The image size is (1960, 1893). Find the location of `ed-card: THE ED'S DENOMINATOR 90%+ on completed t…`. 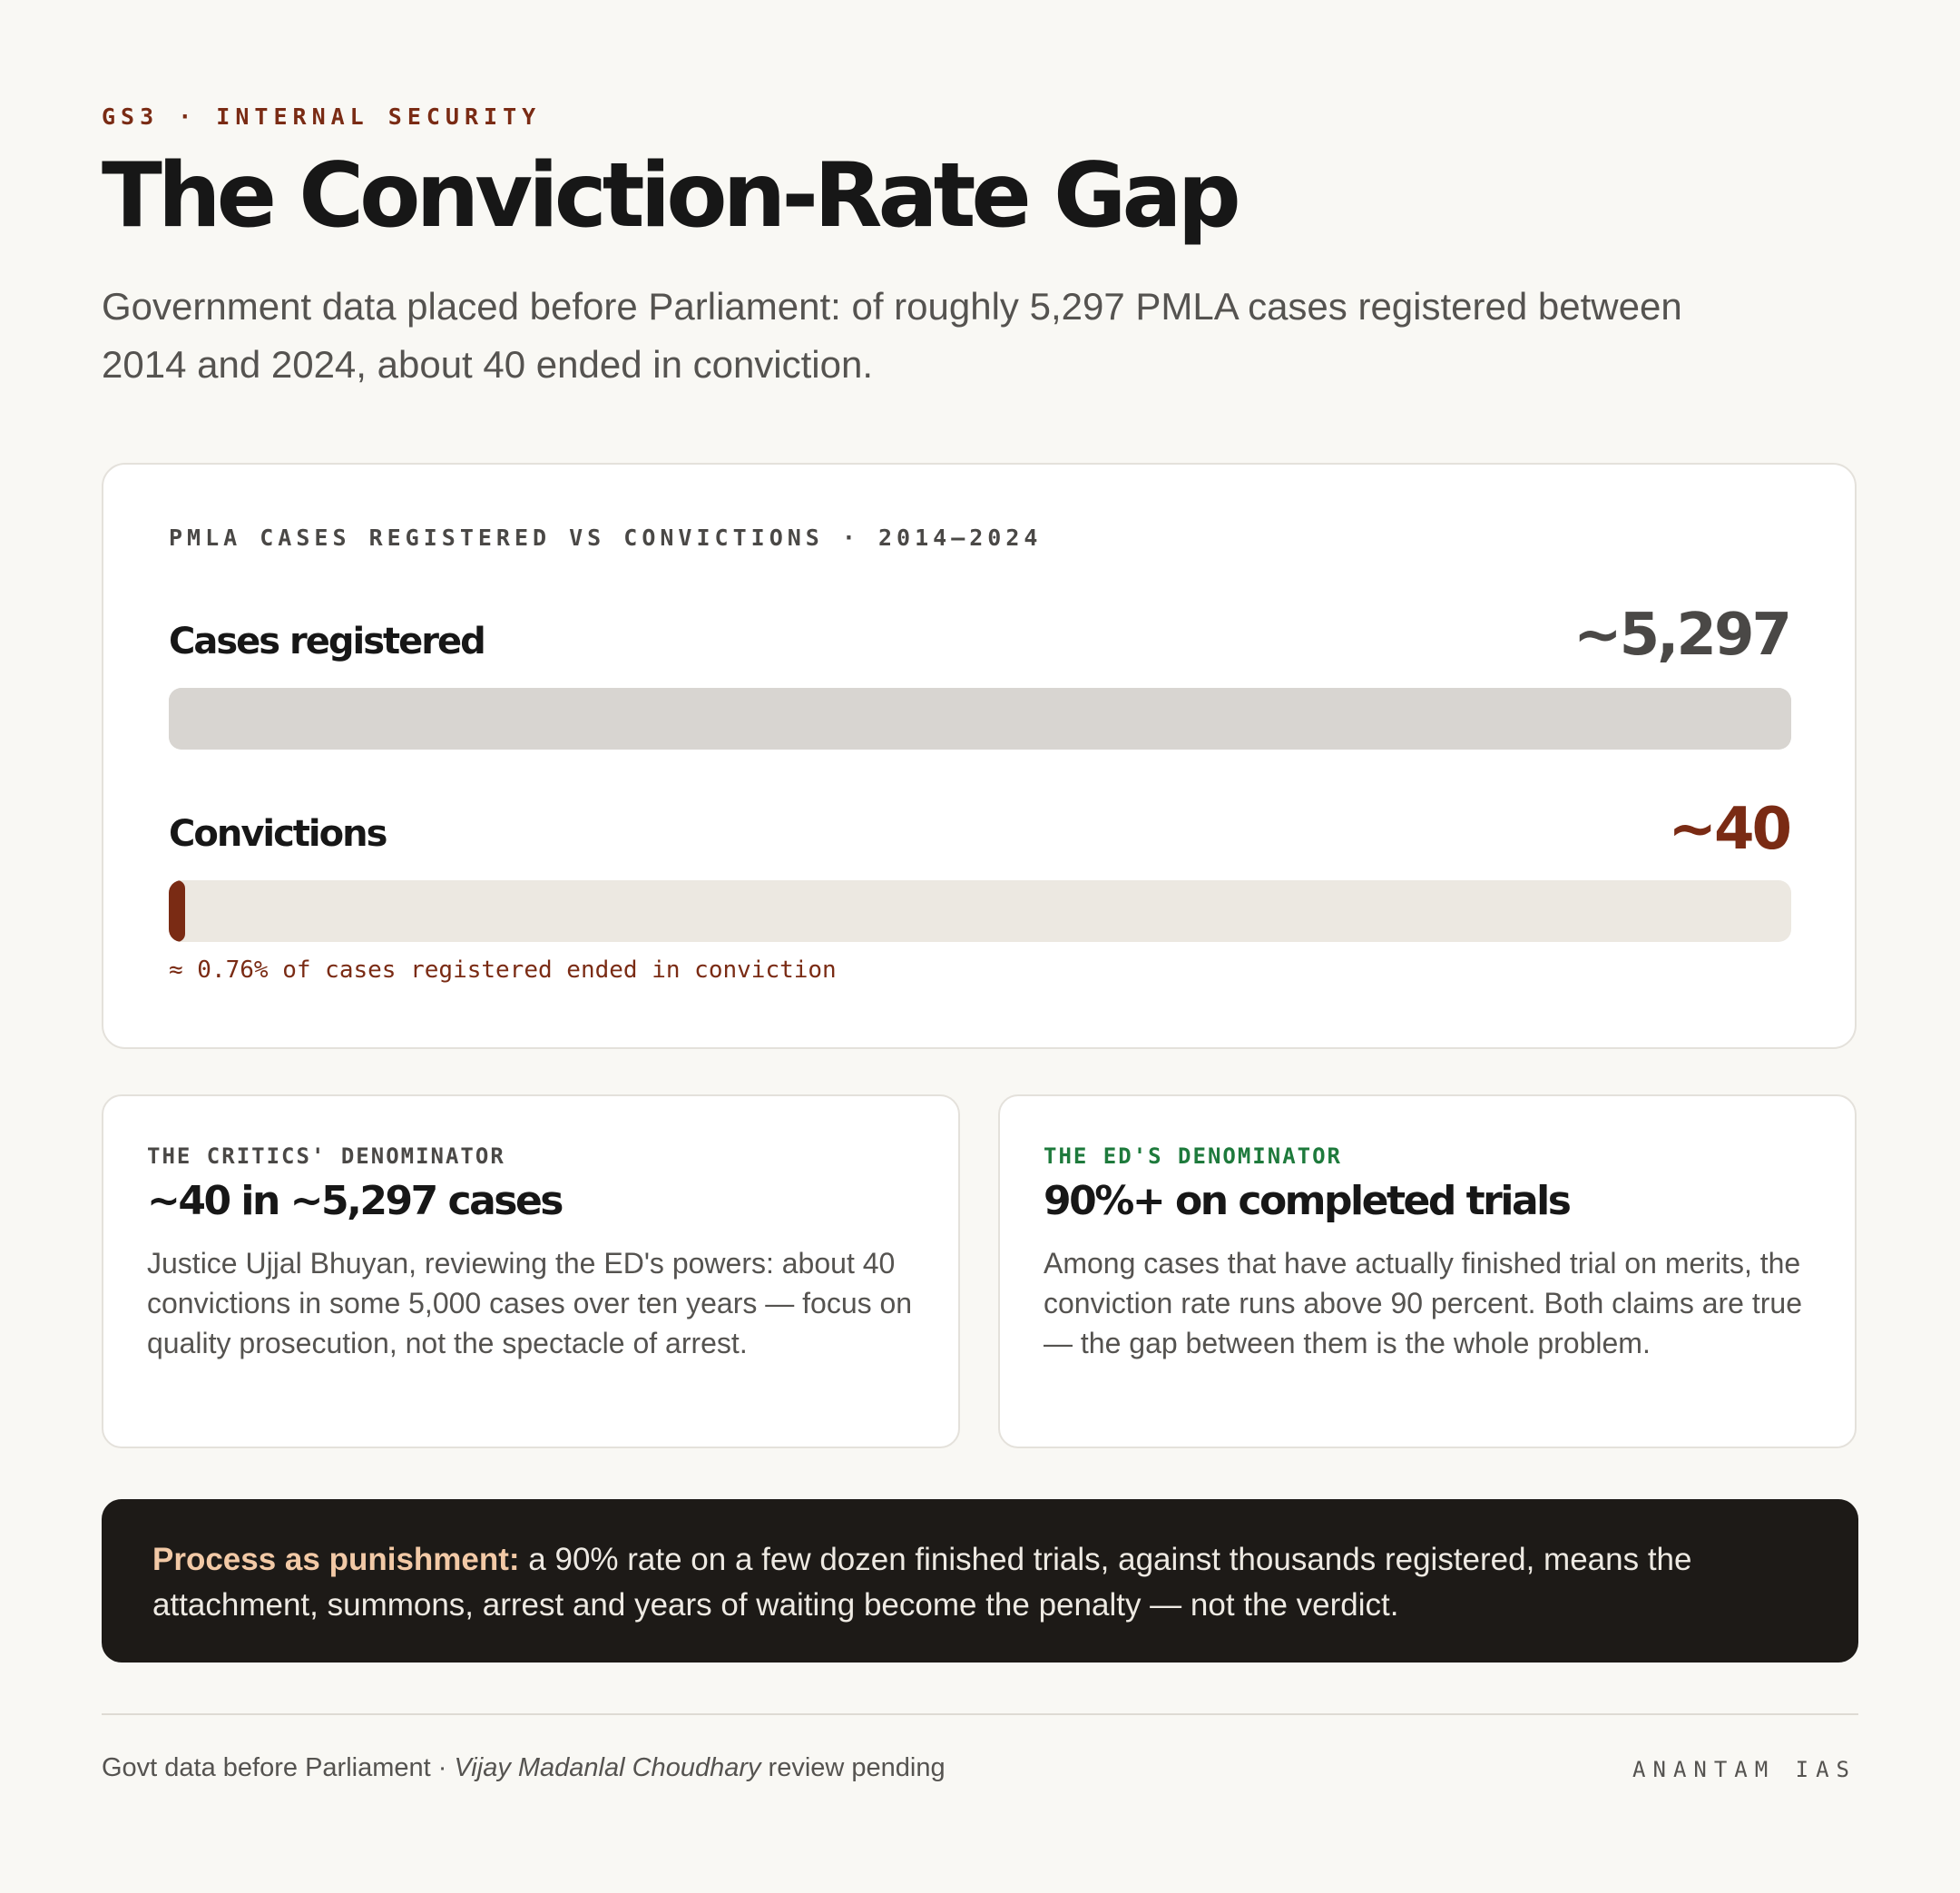

ed-card: THE ED'S DENOMINATOR 90%+ on completed t… is located at coordinates (1427, 1271).